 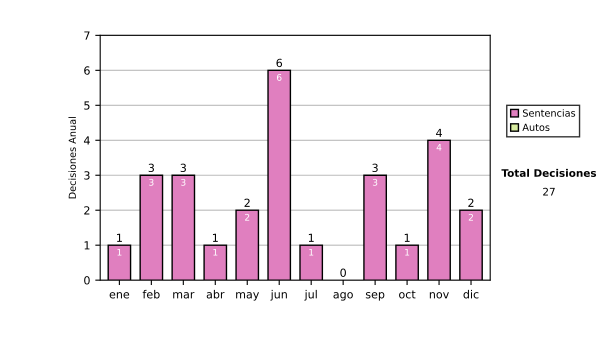 What do you see at coordinates (87, 175) in the screenshot?
I see `y-tick-label: 3` at bounding box center [87, 175].